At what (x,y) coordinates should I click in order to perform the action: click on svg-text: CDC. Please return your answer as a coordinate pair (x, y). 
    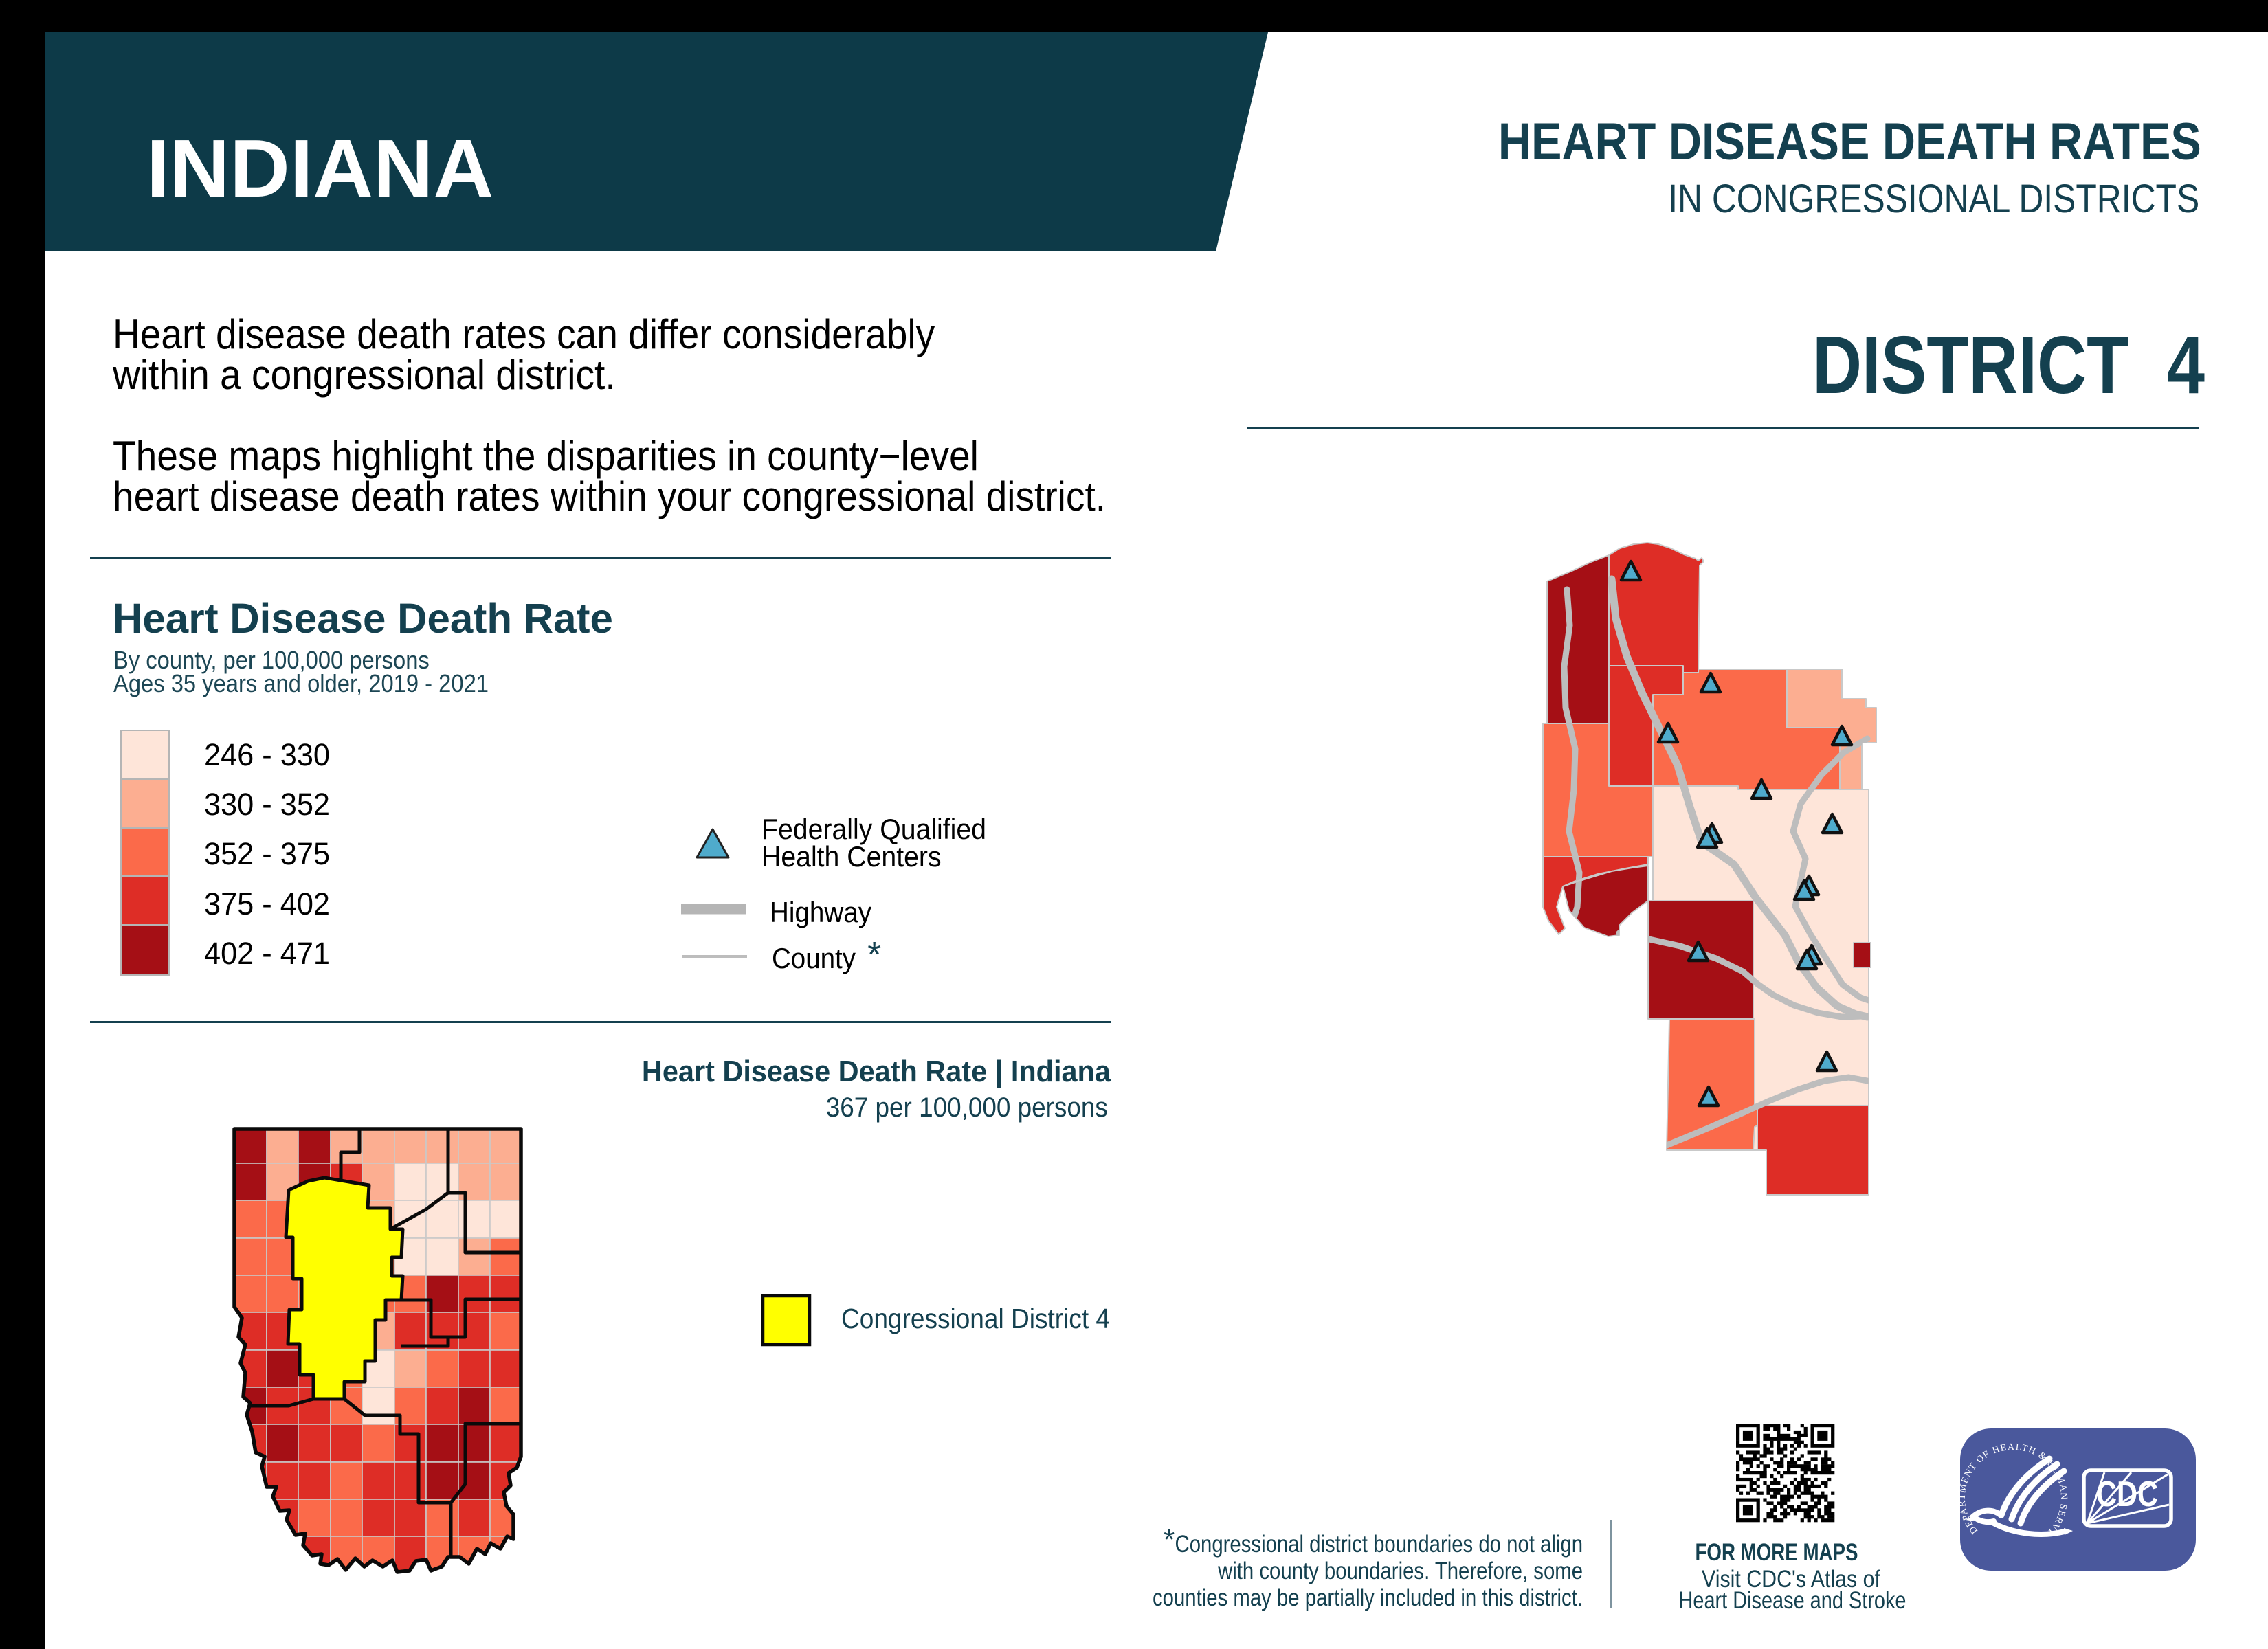
    Looking at the image, I should click on (2127, 1494).